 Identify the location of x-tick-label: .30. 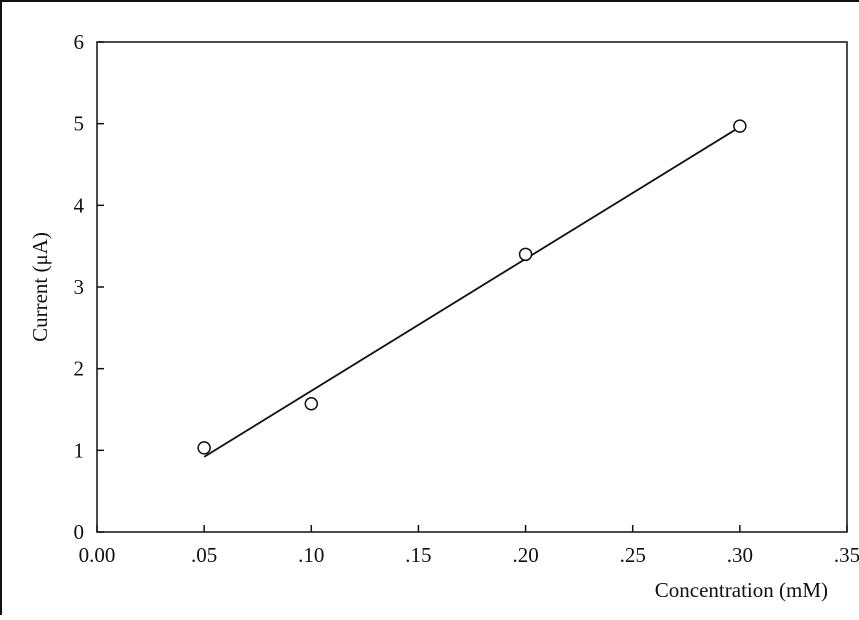
(740, 555).